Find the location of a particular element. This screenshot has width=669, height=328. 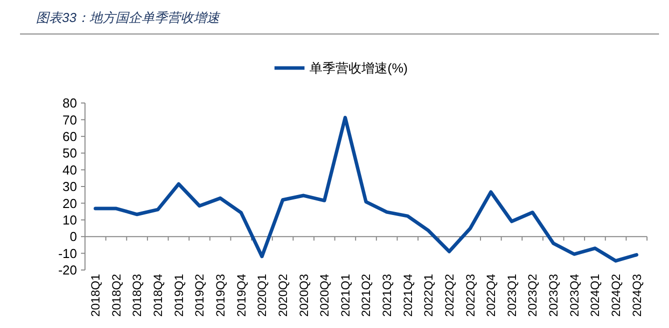

x-tick-label: 2022Q1 is located at coordinates (429, 295).